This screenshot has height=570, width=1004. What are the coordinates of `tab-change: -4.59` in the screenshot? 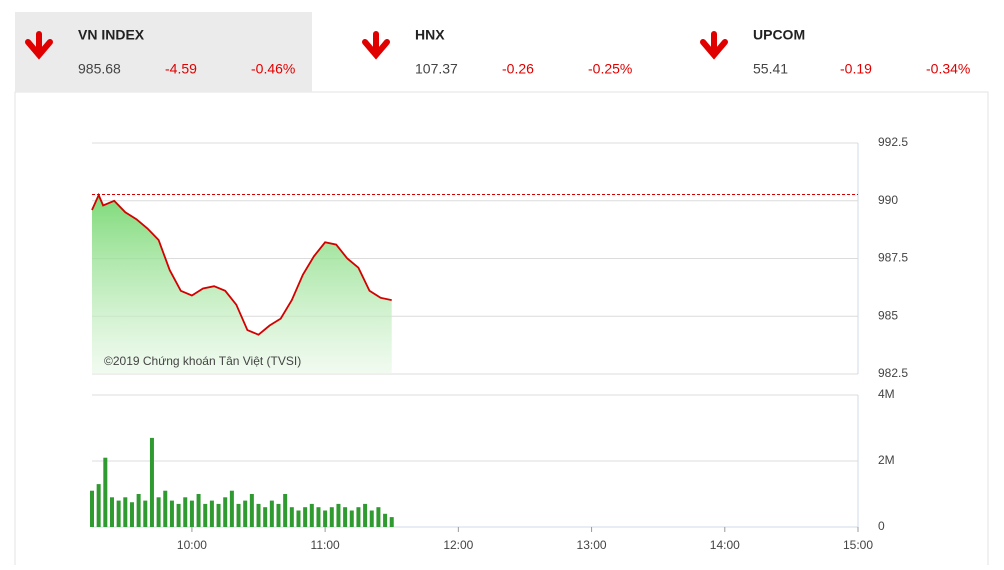 It's located at (181, 69).